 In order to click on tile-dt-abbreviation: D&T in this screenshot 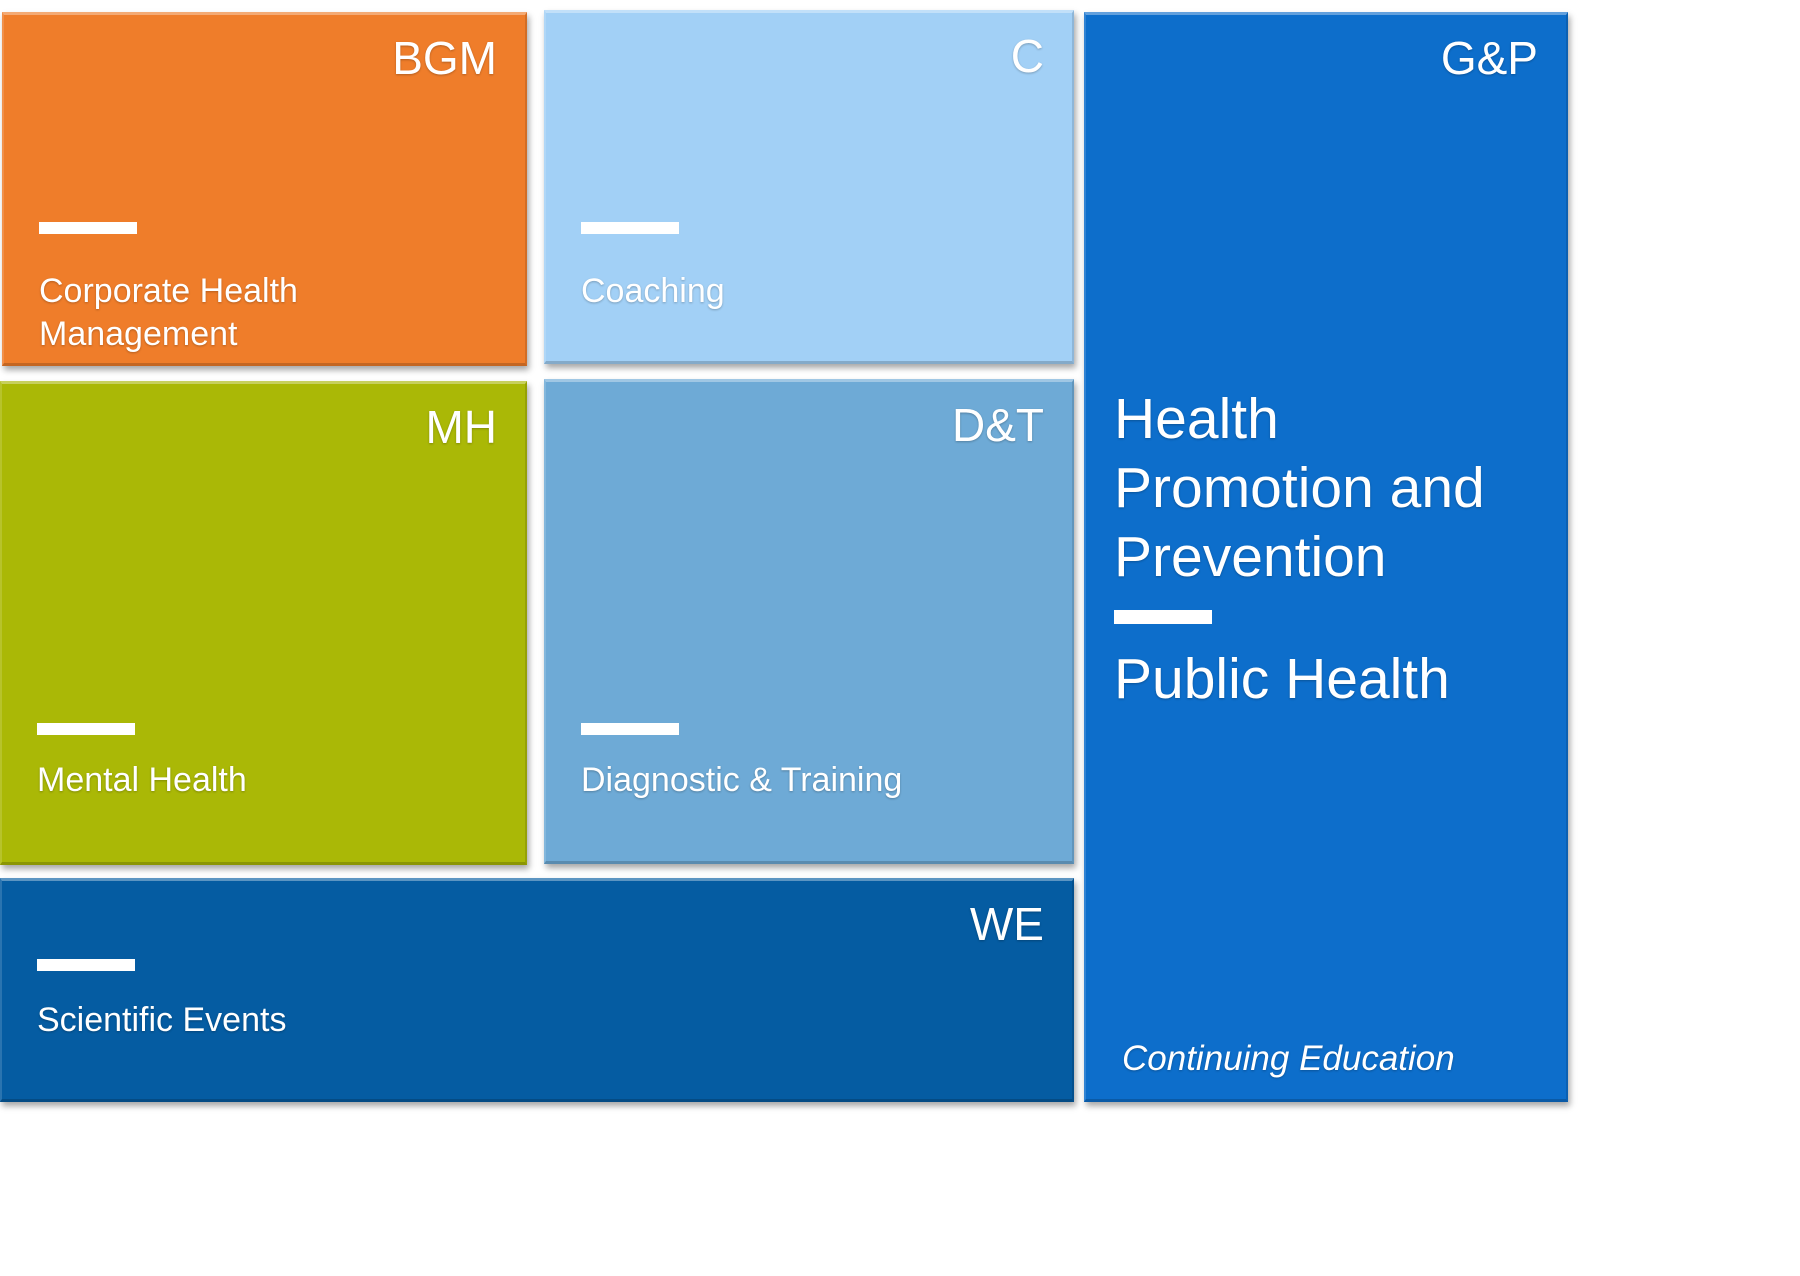, I will do `click(998, 425)`.